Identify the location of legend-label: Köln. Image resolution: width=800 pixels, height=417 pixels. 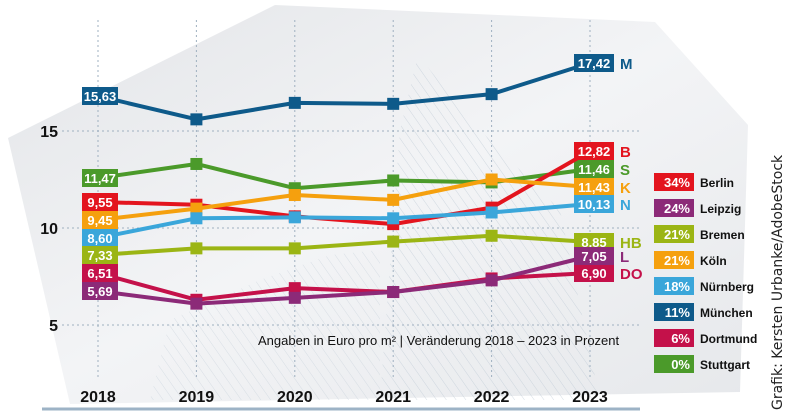
(713, 261).